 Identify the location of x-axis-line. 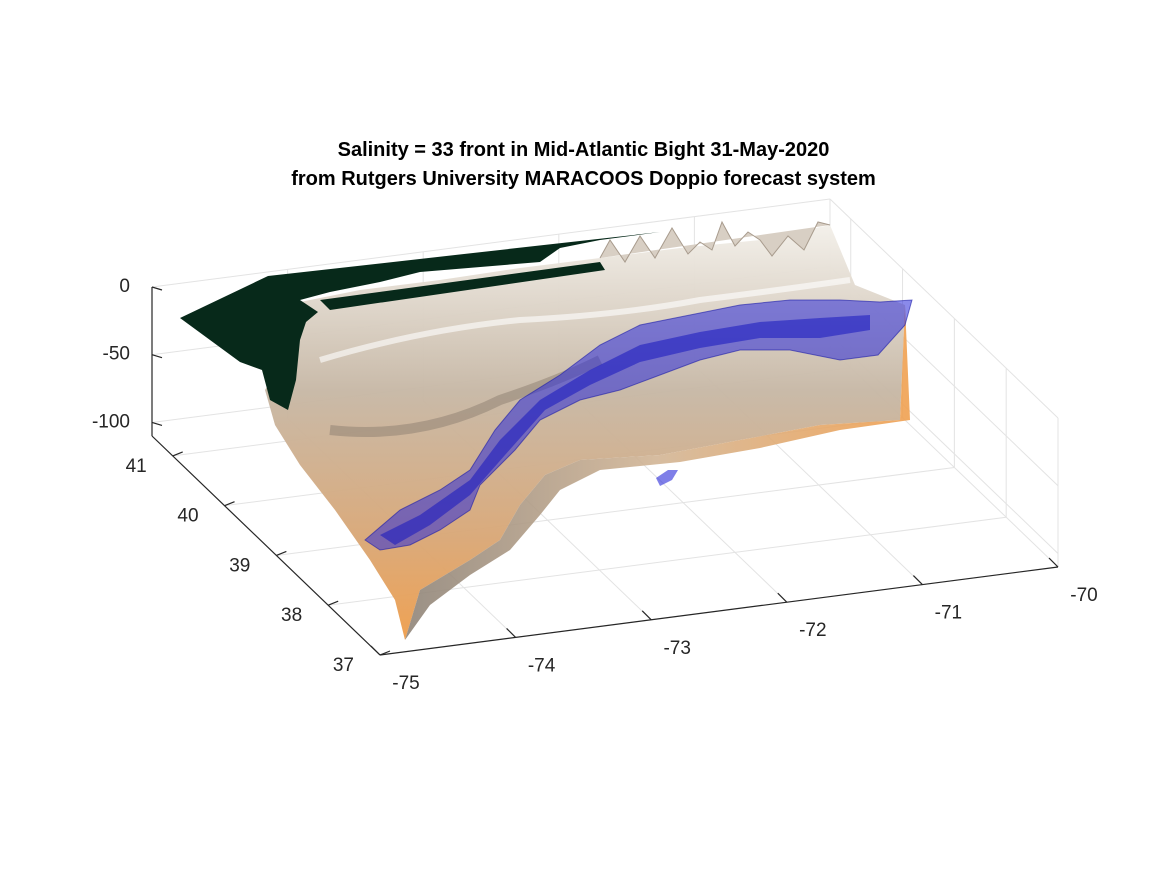
(719, 611).